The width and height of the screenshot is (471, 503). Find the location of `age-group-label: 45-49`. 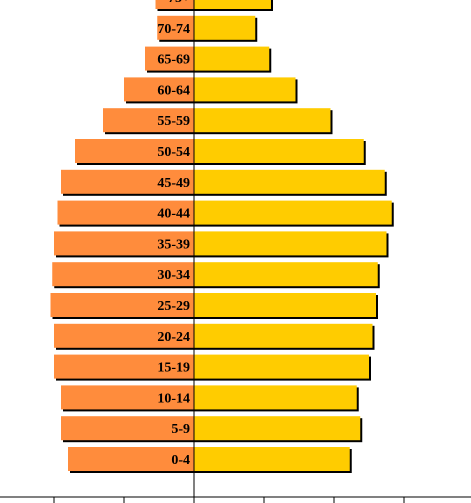

age-group-label: 45-49 is located at coordinates (173, 183).